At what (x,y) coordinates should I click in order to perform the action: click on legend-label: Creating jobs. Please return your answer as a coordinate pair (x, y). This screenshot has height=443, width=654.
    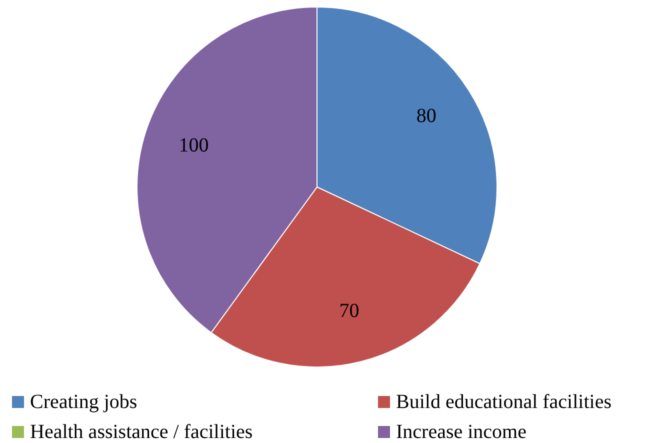
    Looking at the image, I should click on (84, 402).